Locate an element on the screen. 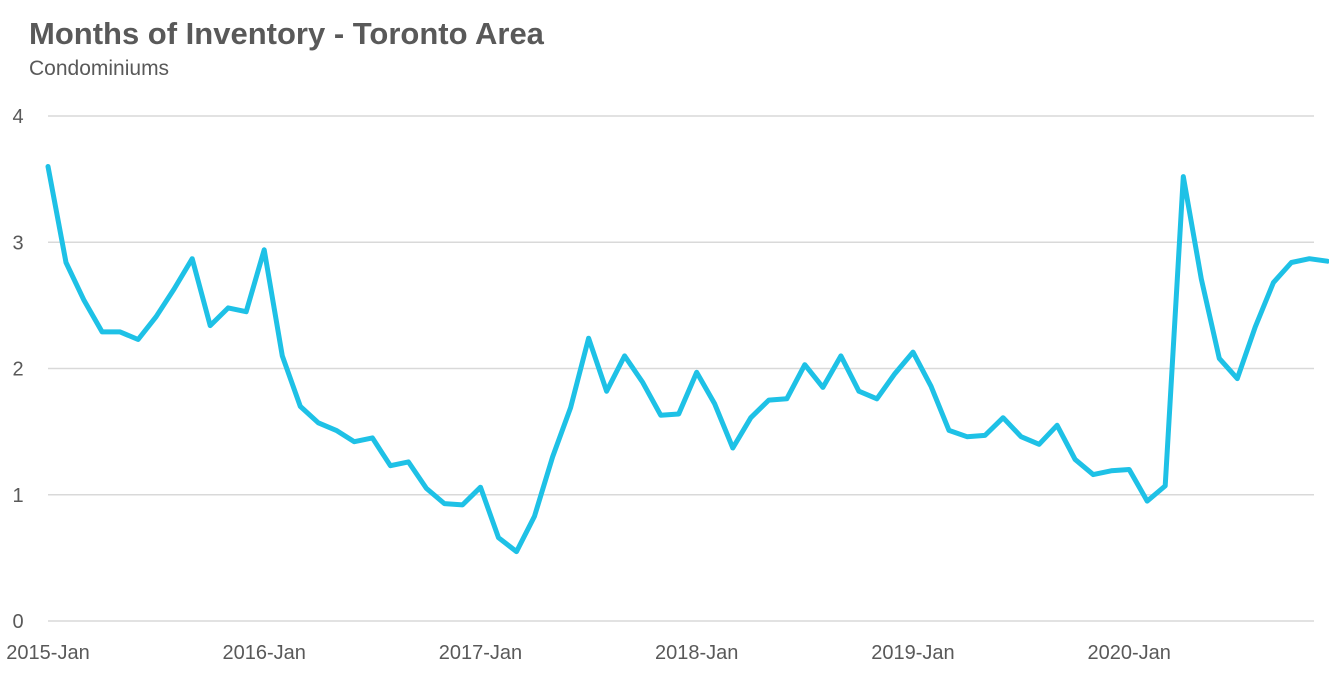 The height and width of the screenshot is (675, 1329). chart-subtitle: Condominiums is located at coordinates (99, 68).